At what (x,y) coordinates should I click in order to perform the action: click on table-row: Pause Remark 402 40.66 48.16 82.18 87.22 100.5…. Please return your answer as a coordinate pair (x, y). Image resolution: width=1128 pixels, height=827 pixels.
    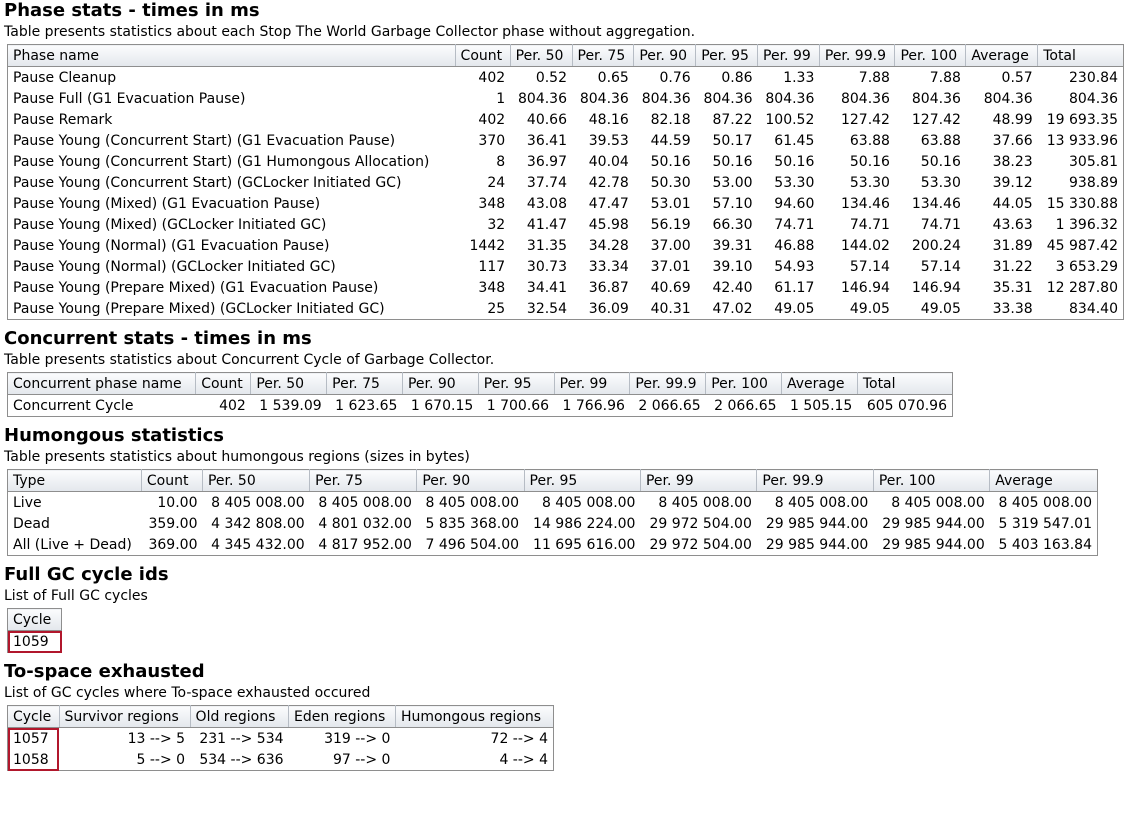
    Looking at the image, I should click on (566, 119).